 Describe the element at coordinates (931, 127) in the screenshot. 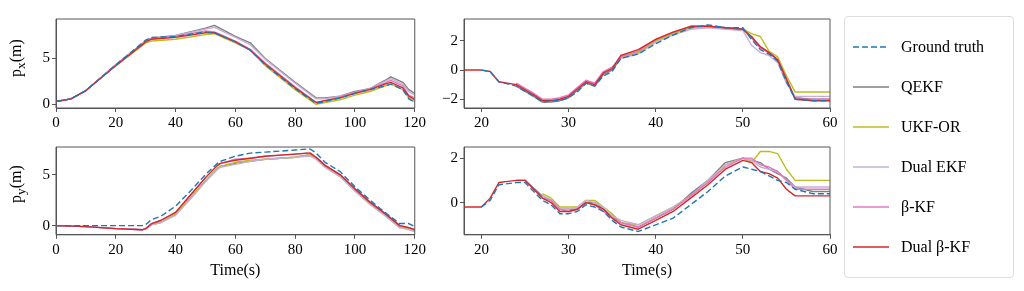

I see `legend-label: UKF-OR` at that location.